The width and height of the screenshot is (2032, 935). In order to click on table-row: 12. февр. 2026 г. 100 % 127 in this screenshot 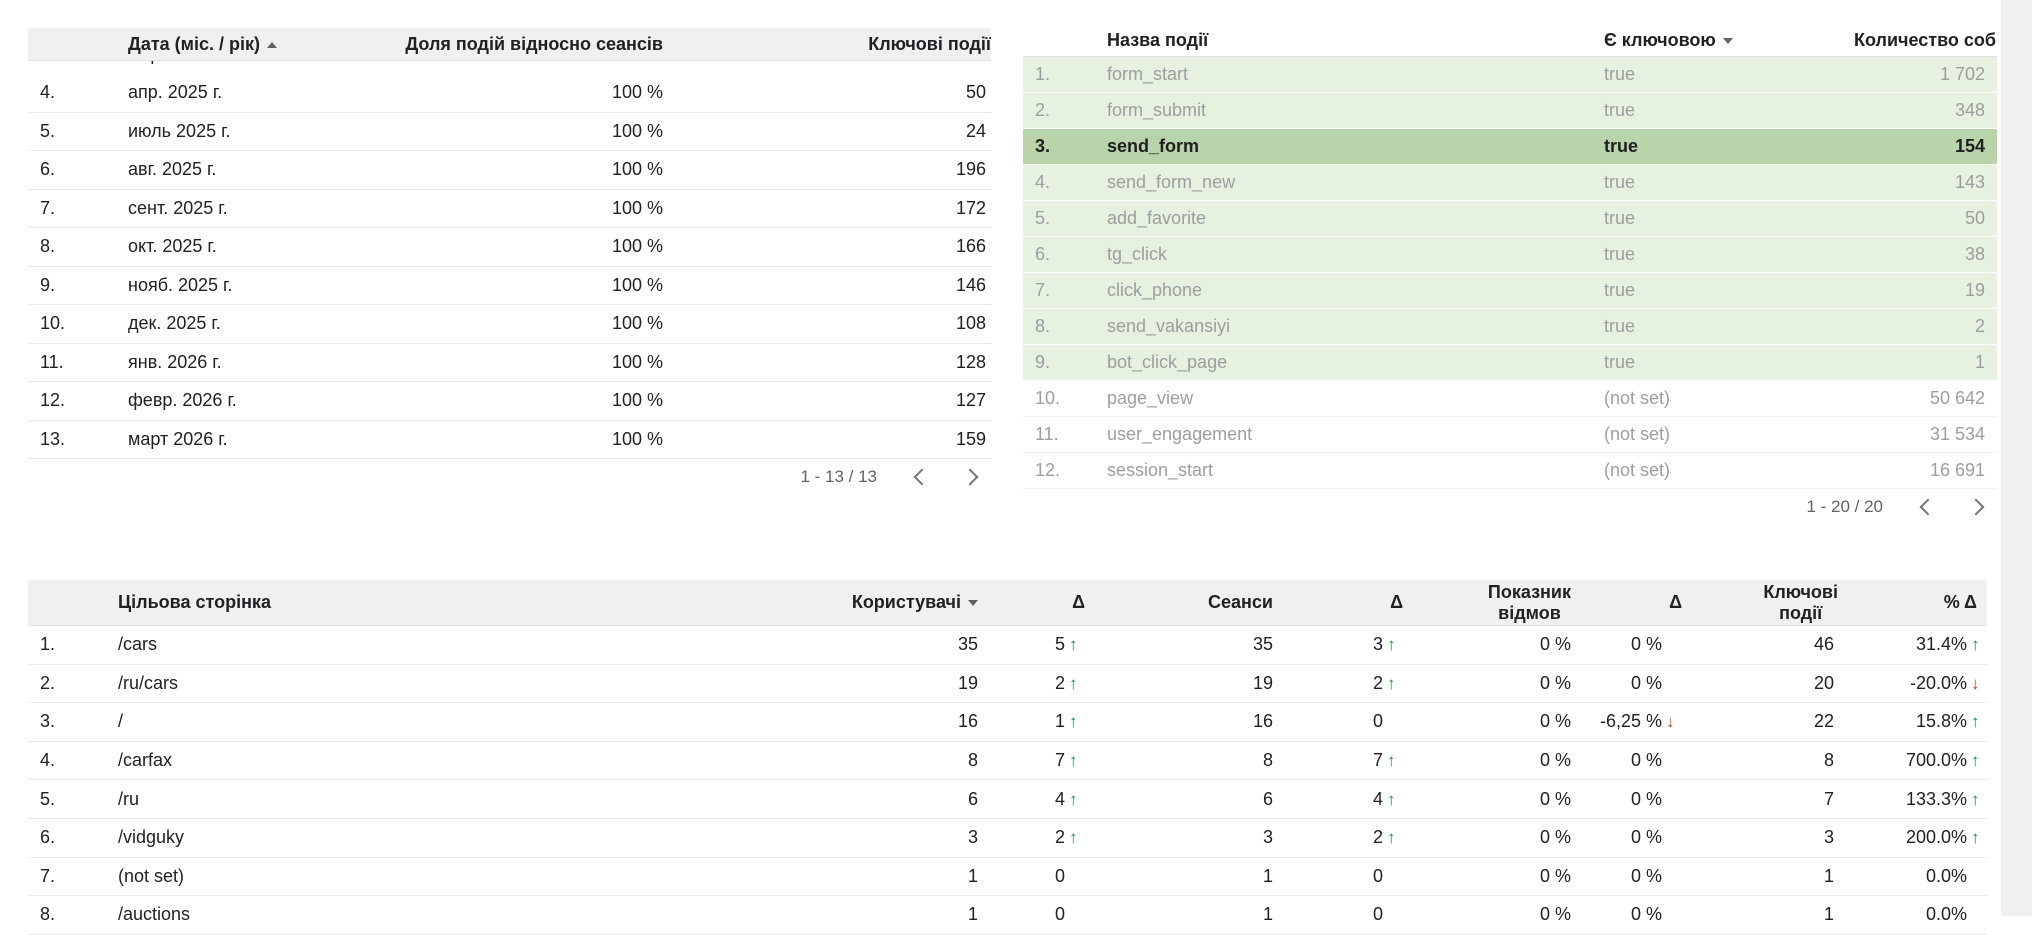, I will do `click(509, 401)`.